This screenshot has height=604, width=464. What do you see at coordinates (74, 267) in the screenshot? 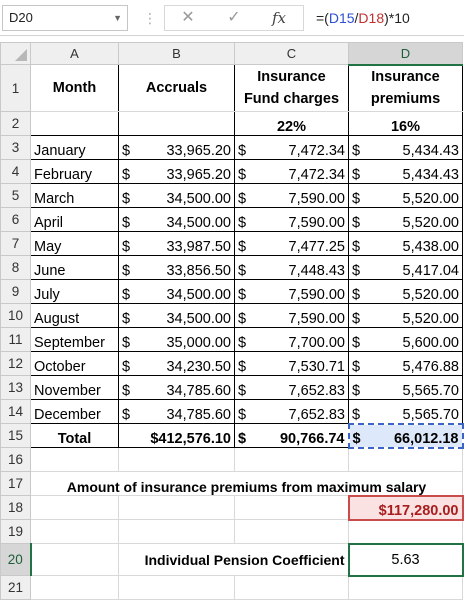
I see `month-cell: June` at bounding box center [74, 267].